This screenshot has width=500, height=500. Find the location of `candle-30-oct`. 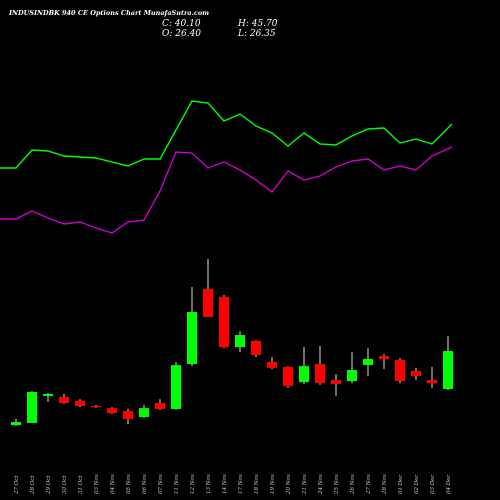

candle-30-oct is located at coordinates (64, 399).